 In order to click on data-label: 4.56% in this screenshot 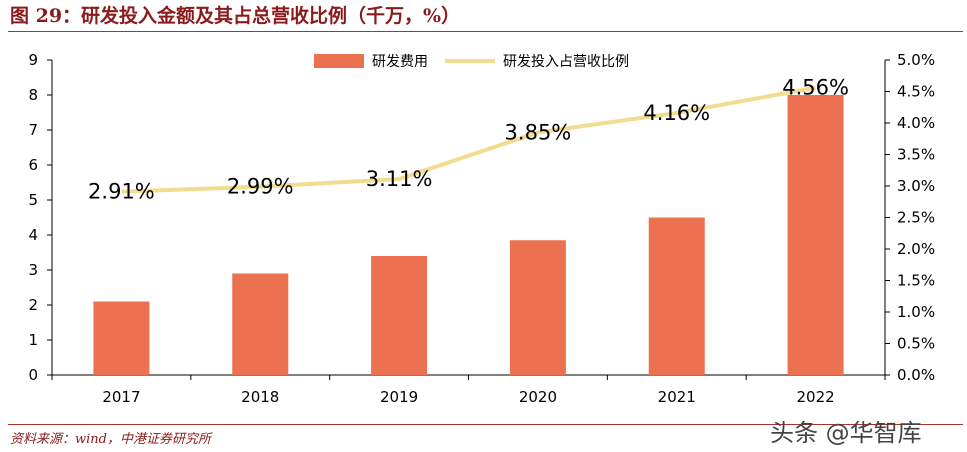, I will do `click(815, 88)`.